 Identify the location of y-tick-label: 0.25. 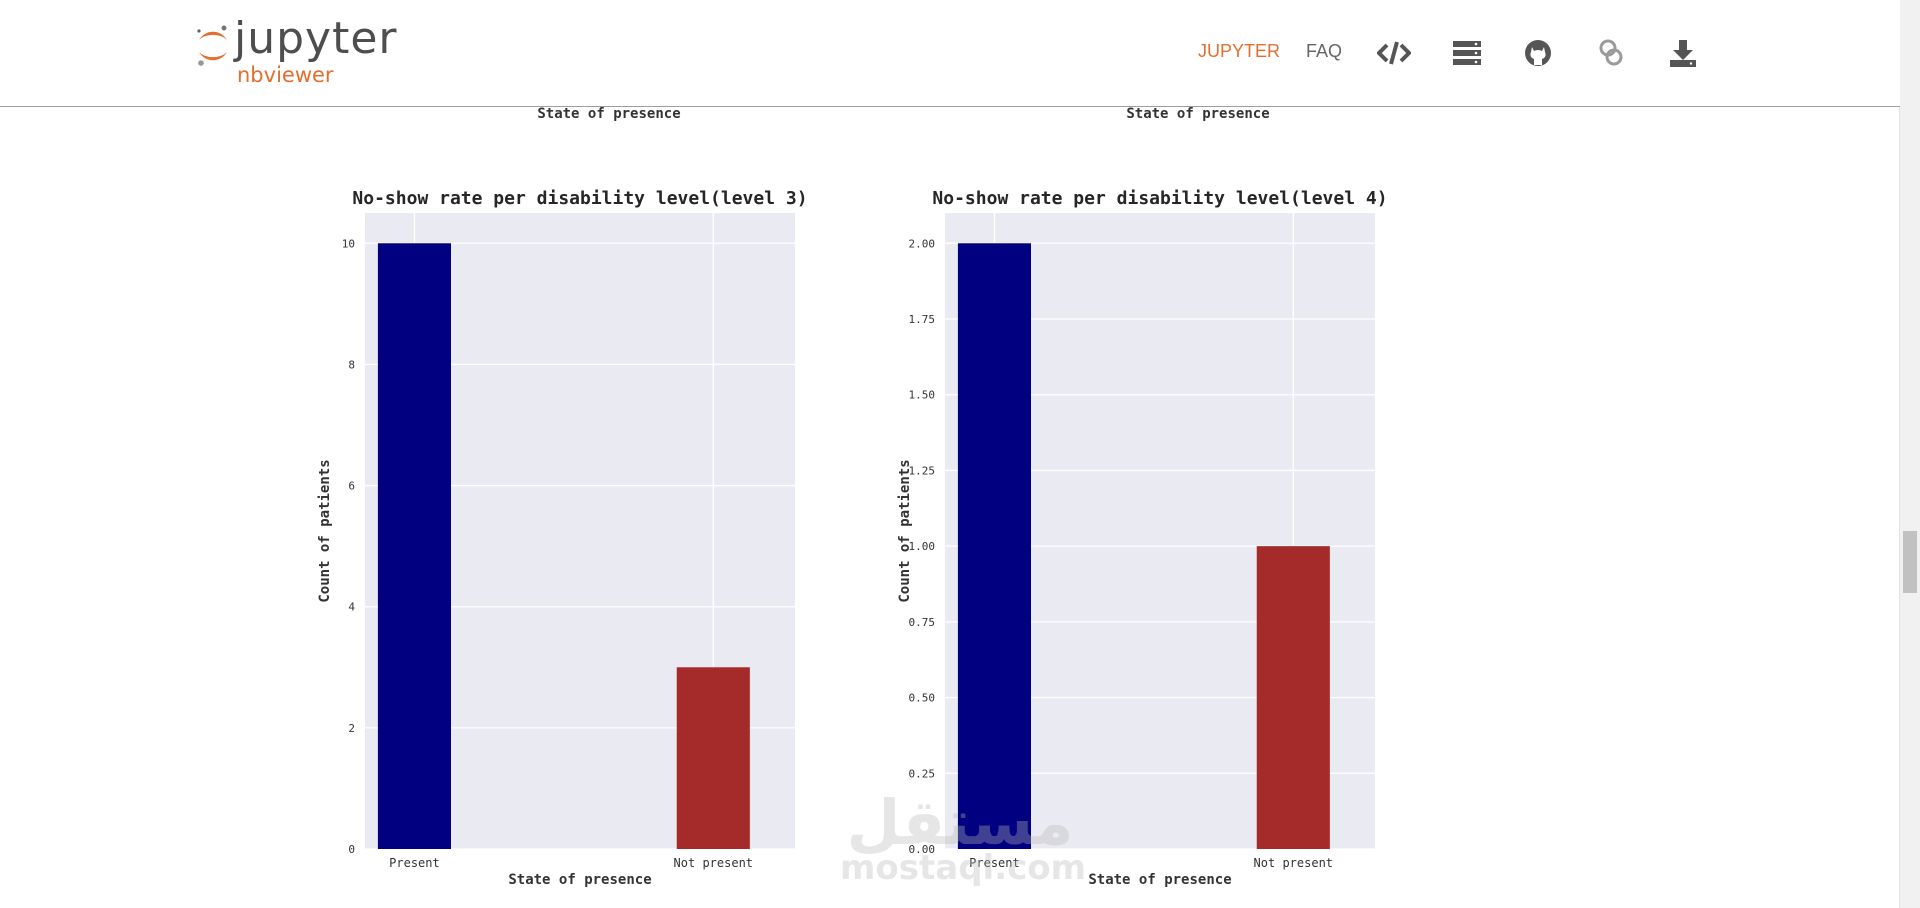
(922, 773).